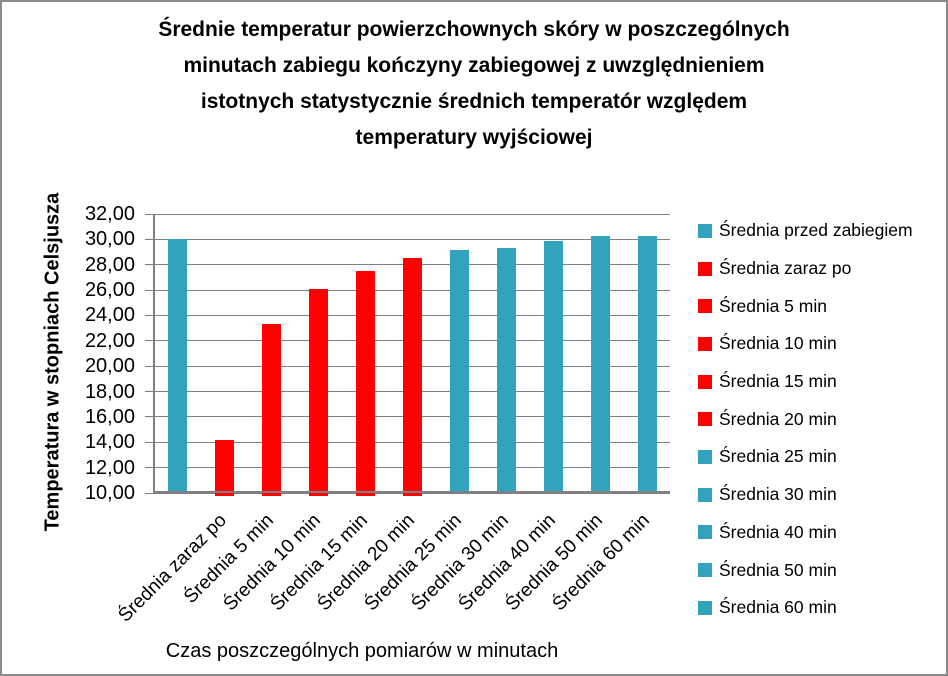  Describe the element at coordinates (109, 416) in the screenshot. I see `y-axis-tick-label: 16,00` at that location.